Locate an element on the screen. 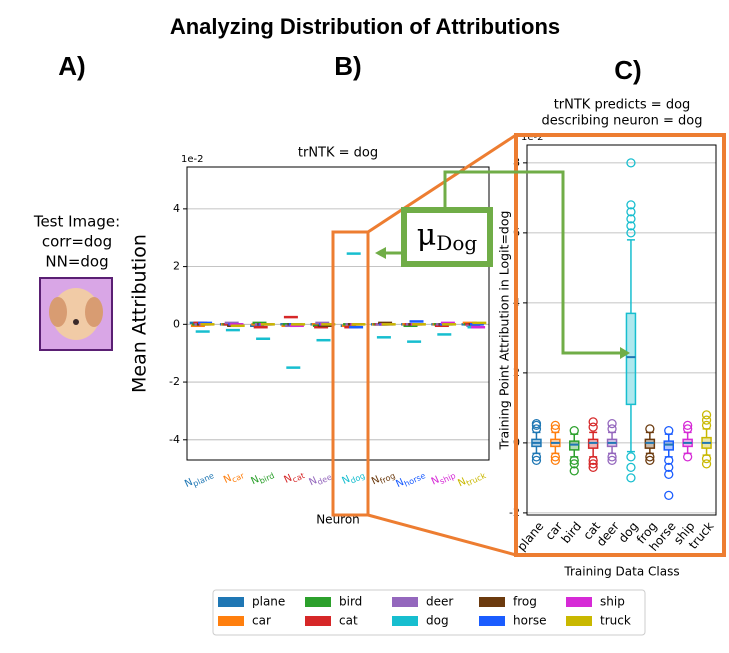 The height and width of the screenshot is (653, 729). tick-subscript: ship is located at coordinates (447, 478).